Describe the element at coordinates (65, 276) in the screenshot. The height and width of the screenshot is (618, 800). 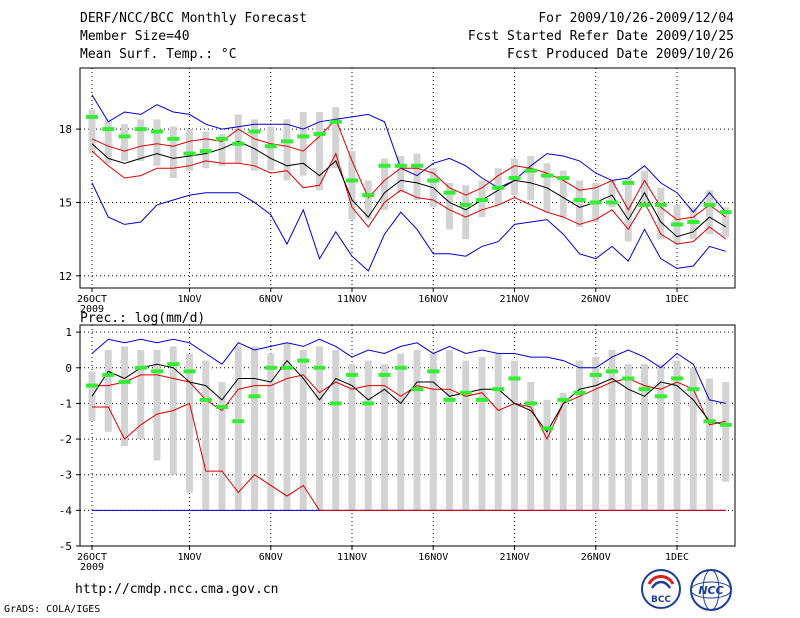
I see `y-tick-label: 12` at that location.